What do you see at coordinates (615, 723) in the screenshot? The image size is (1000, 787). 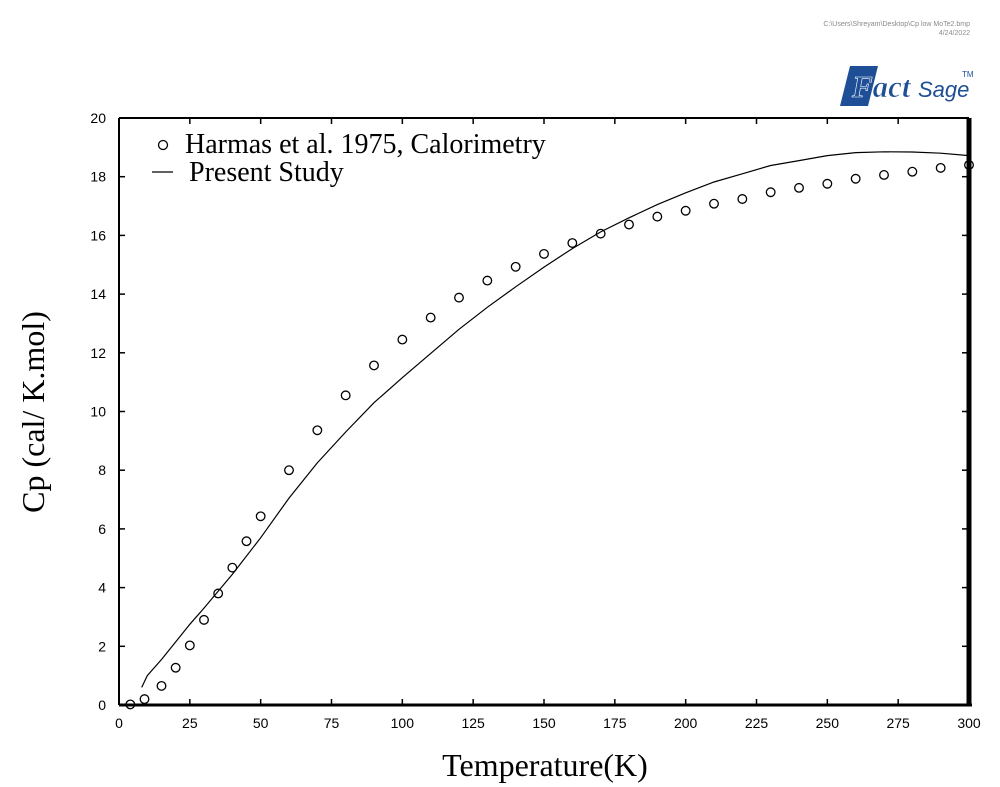 I see `x-tick-label: 175` at bounding box center [615, 723].